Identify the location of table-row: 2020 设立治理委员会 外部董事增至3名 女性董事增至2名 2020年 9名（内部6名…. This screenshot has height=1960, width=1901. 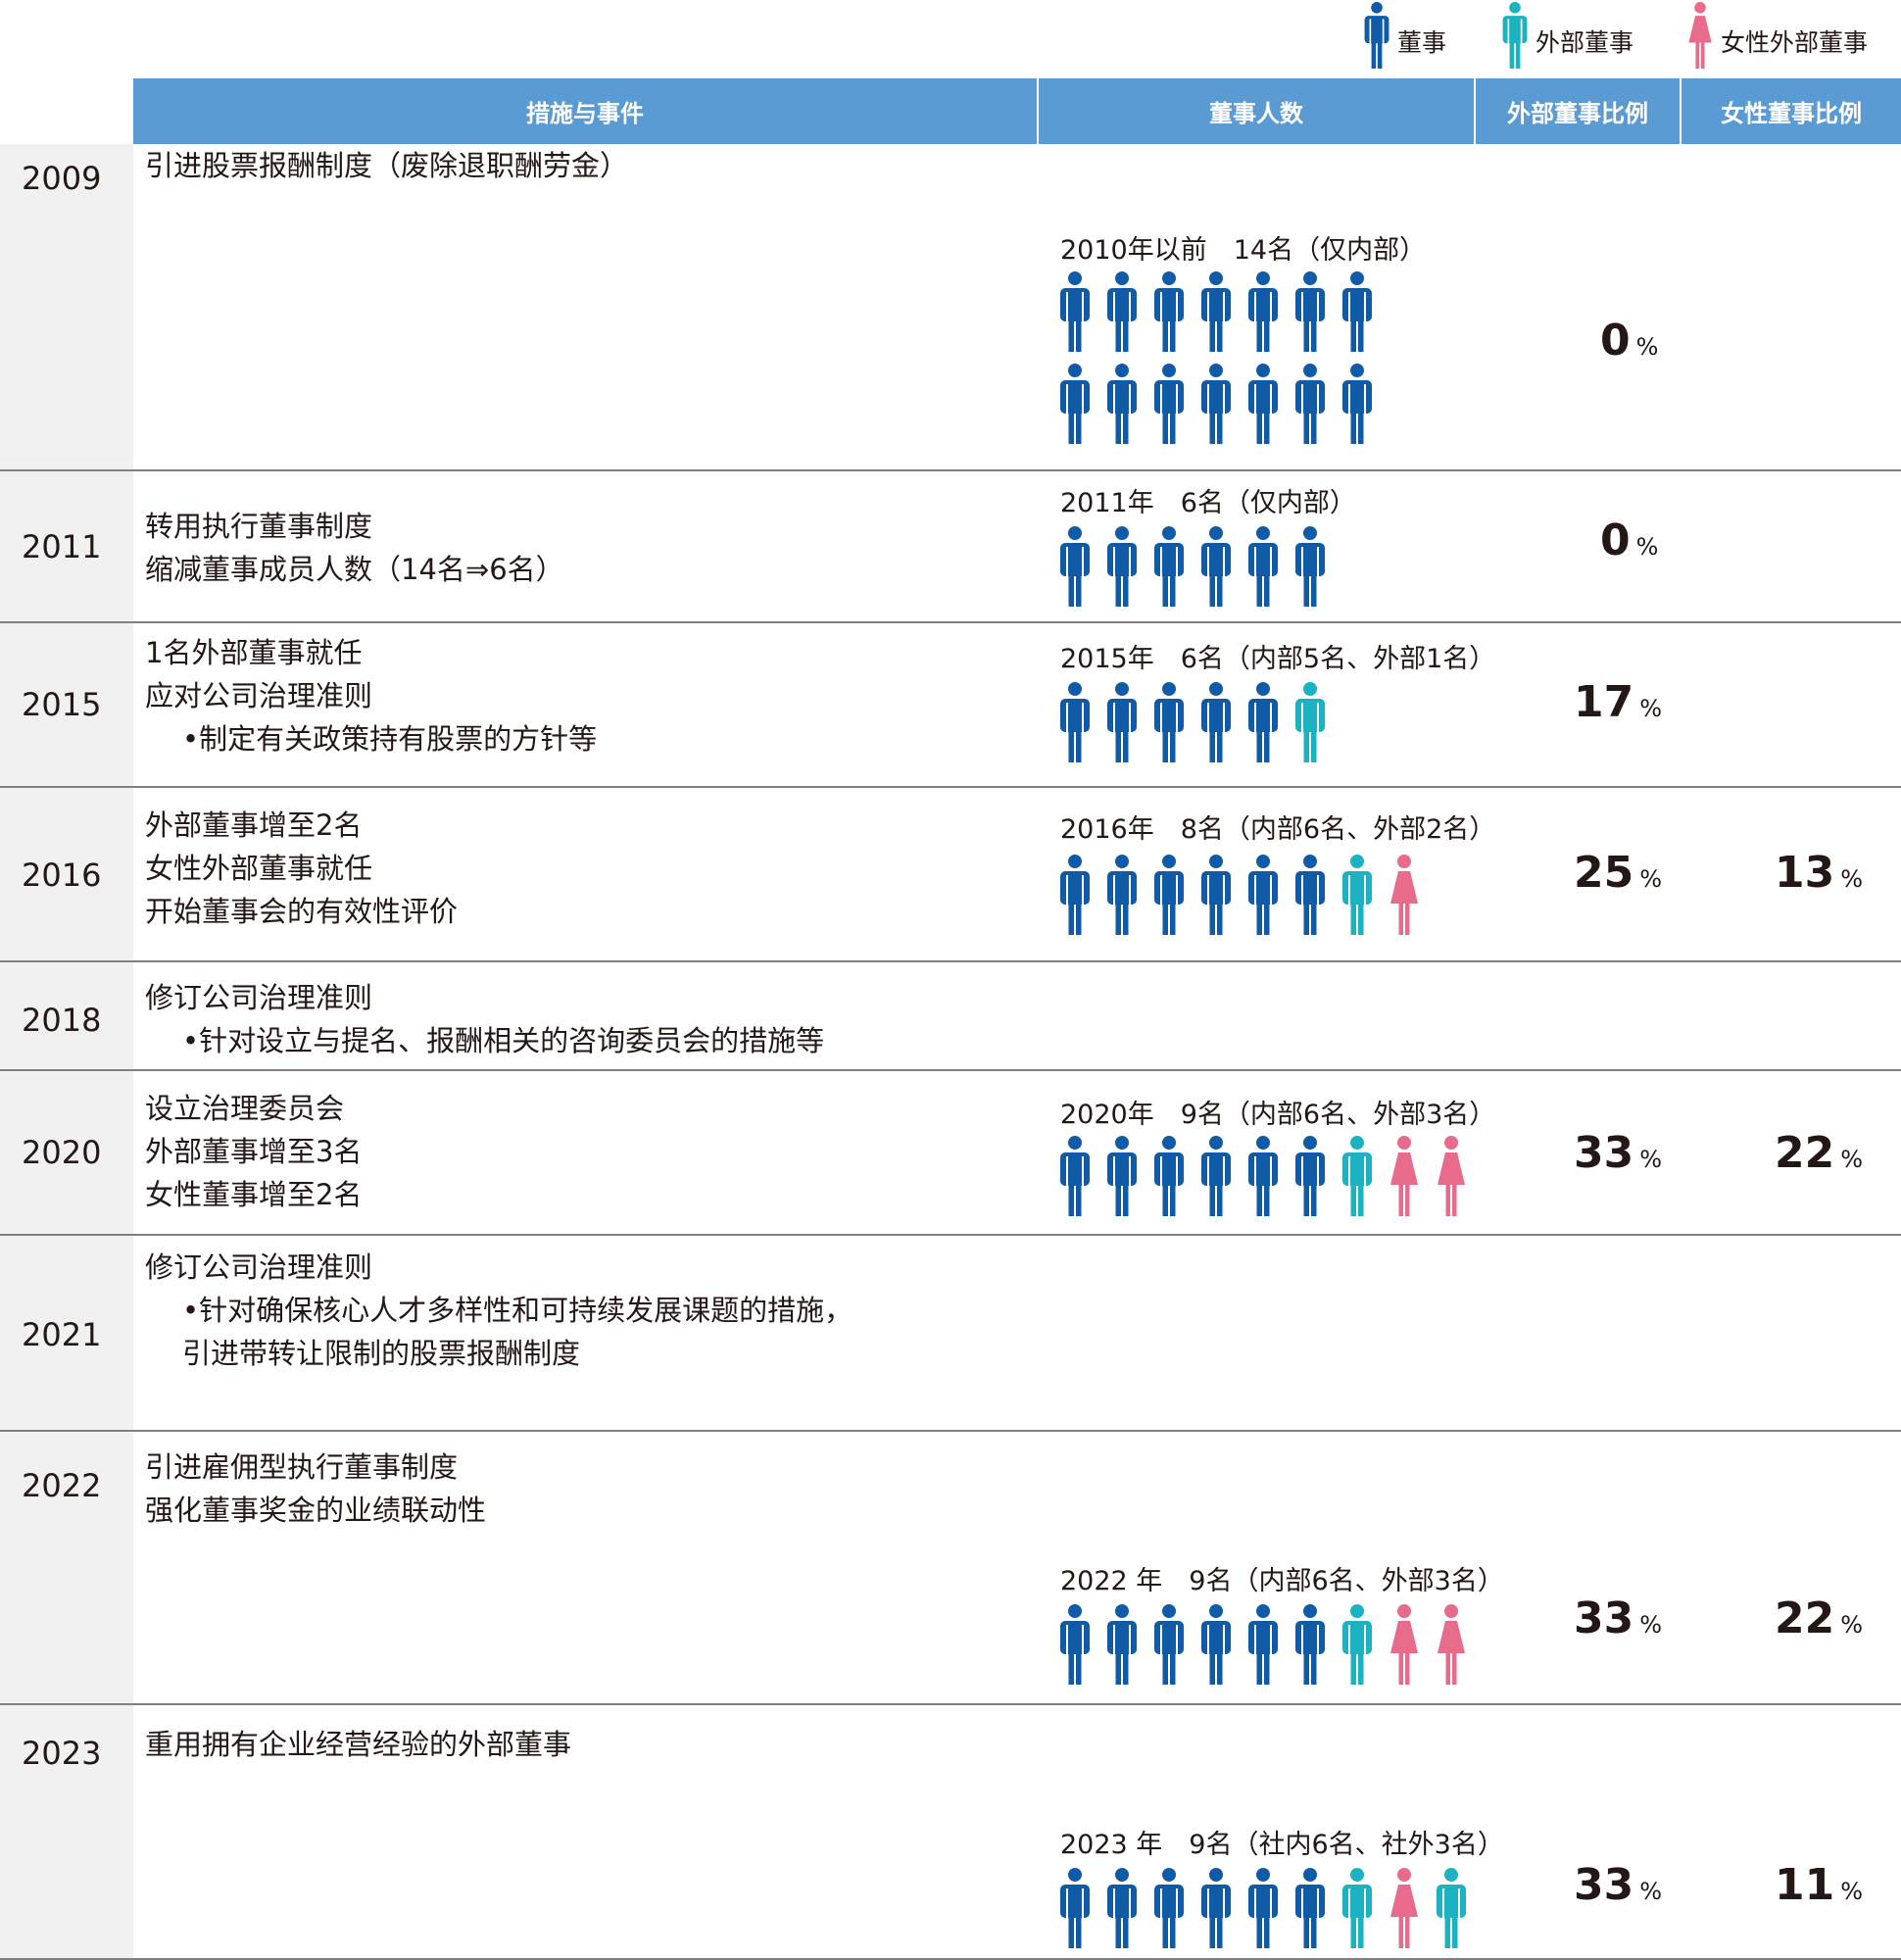
(950, 1153).